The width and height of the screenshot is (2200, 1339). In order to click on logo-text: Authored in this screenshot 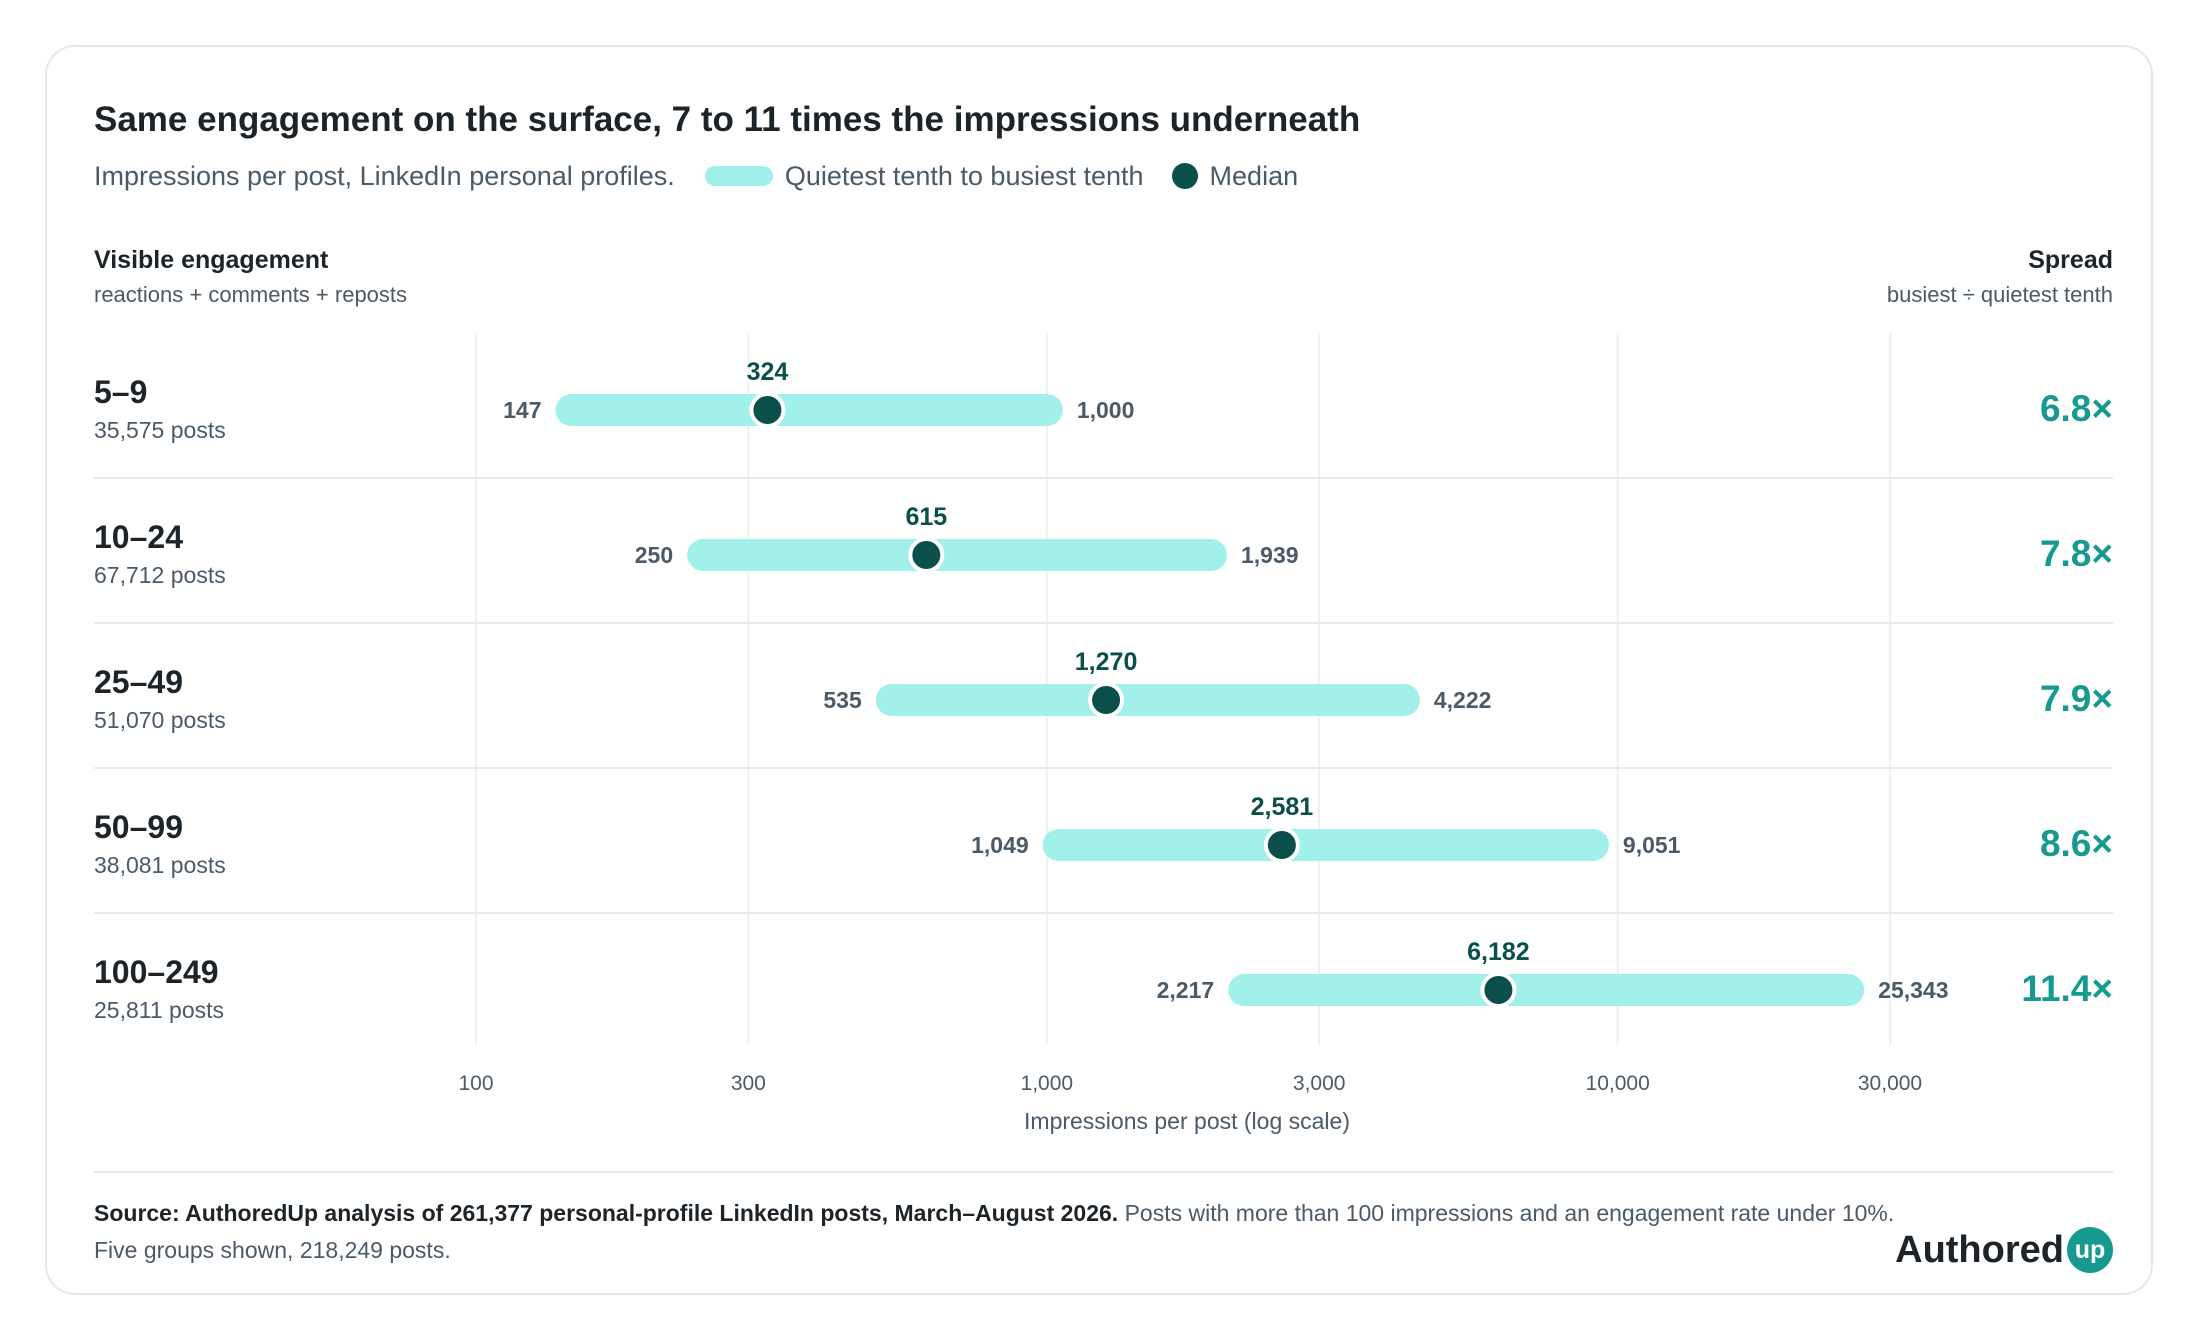, I will do `click(1979, 1249)`.